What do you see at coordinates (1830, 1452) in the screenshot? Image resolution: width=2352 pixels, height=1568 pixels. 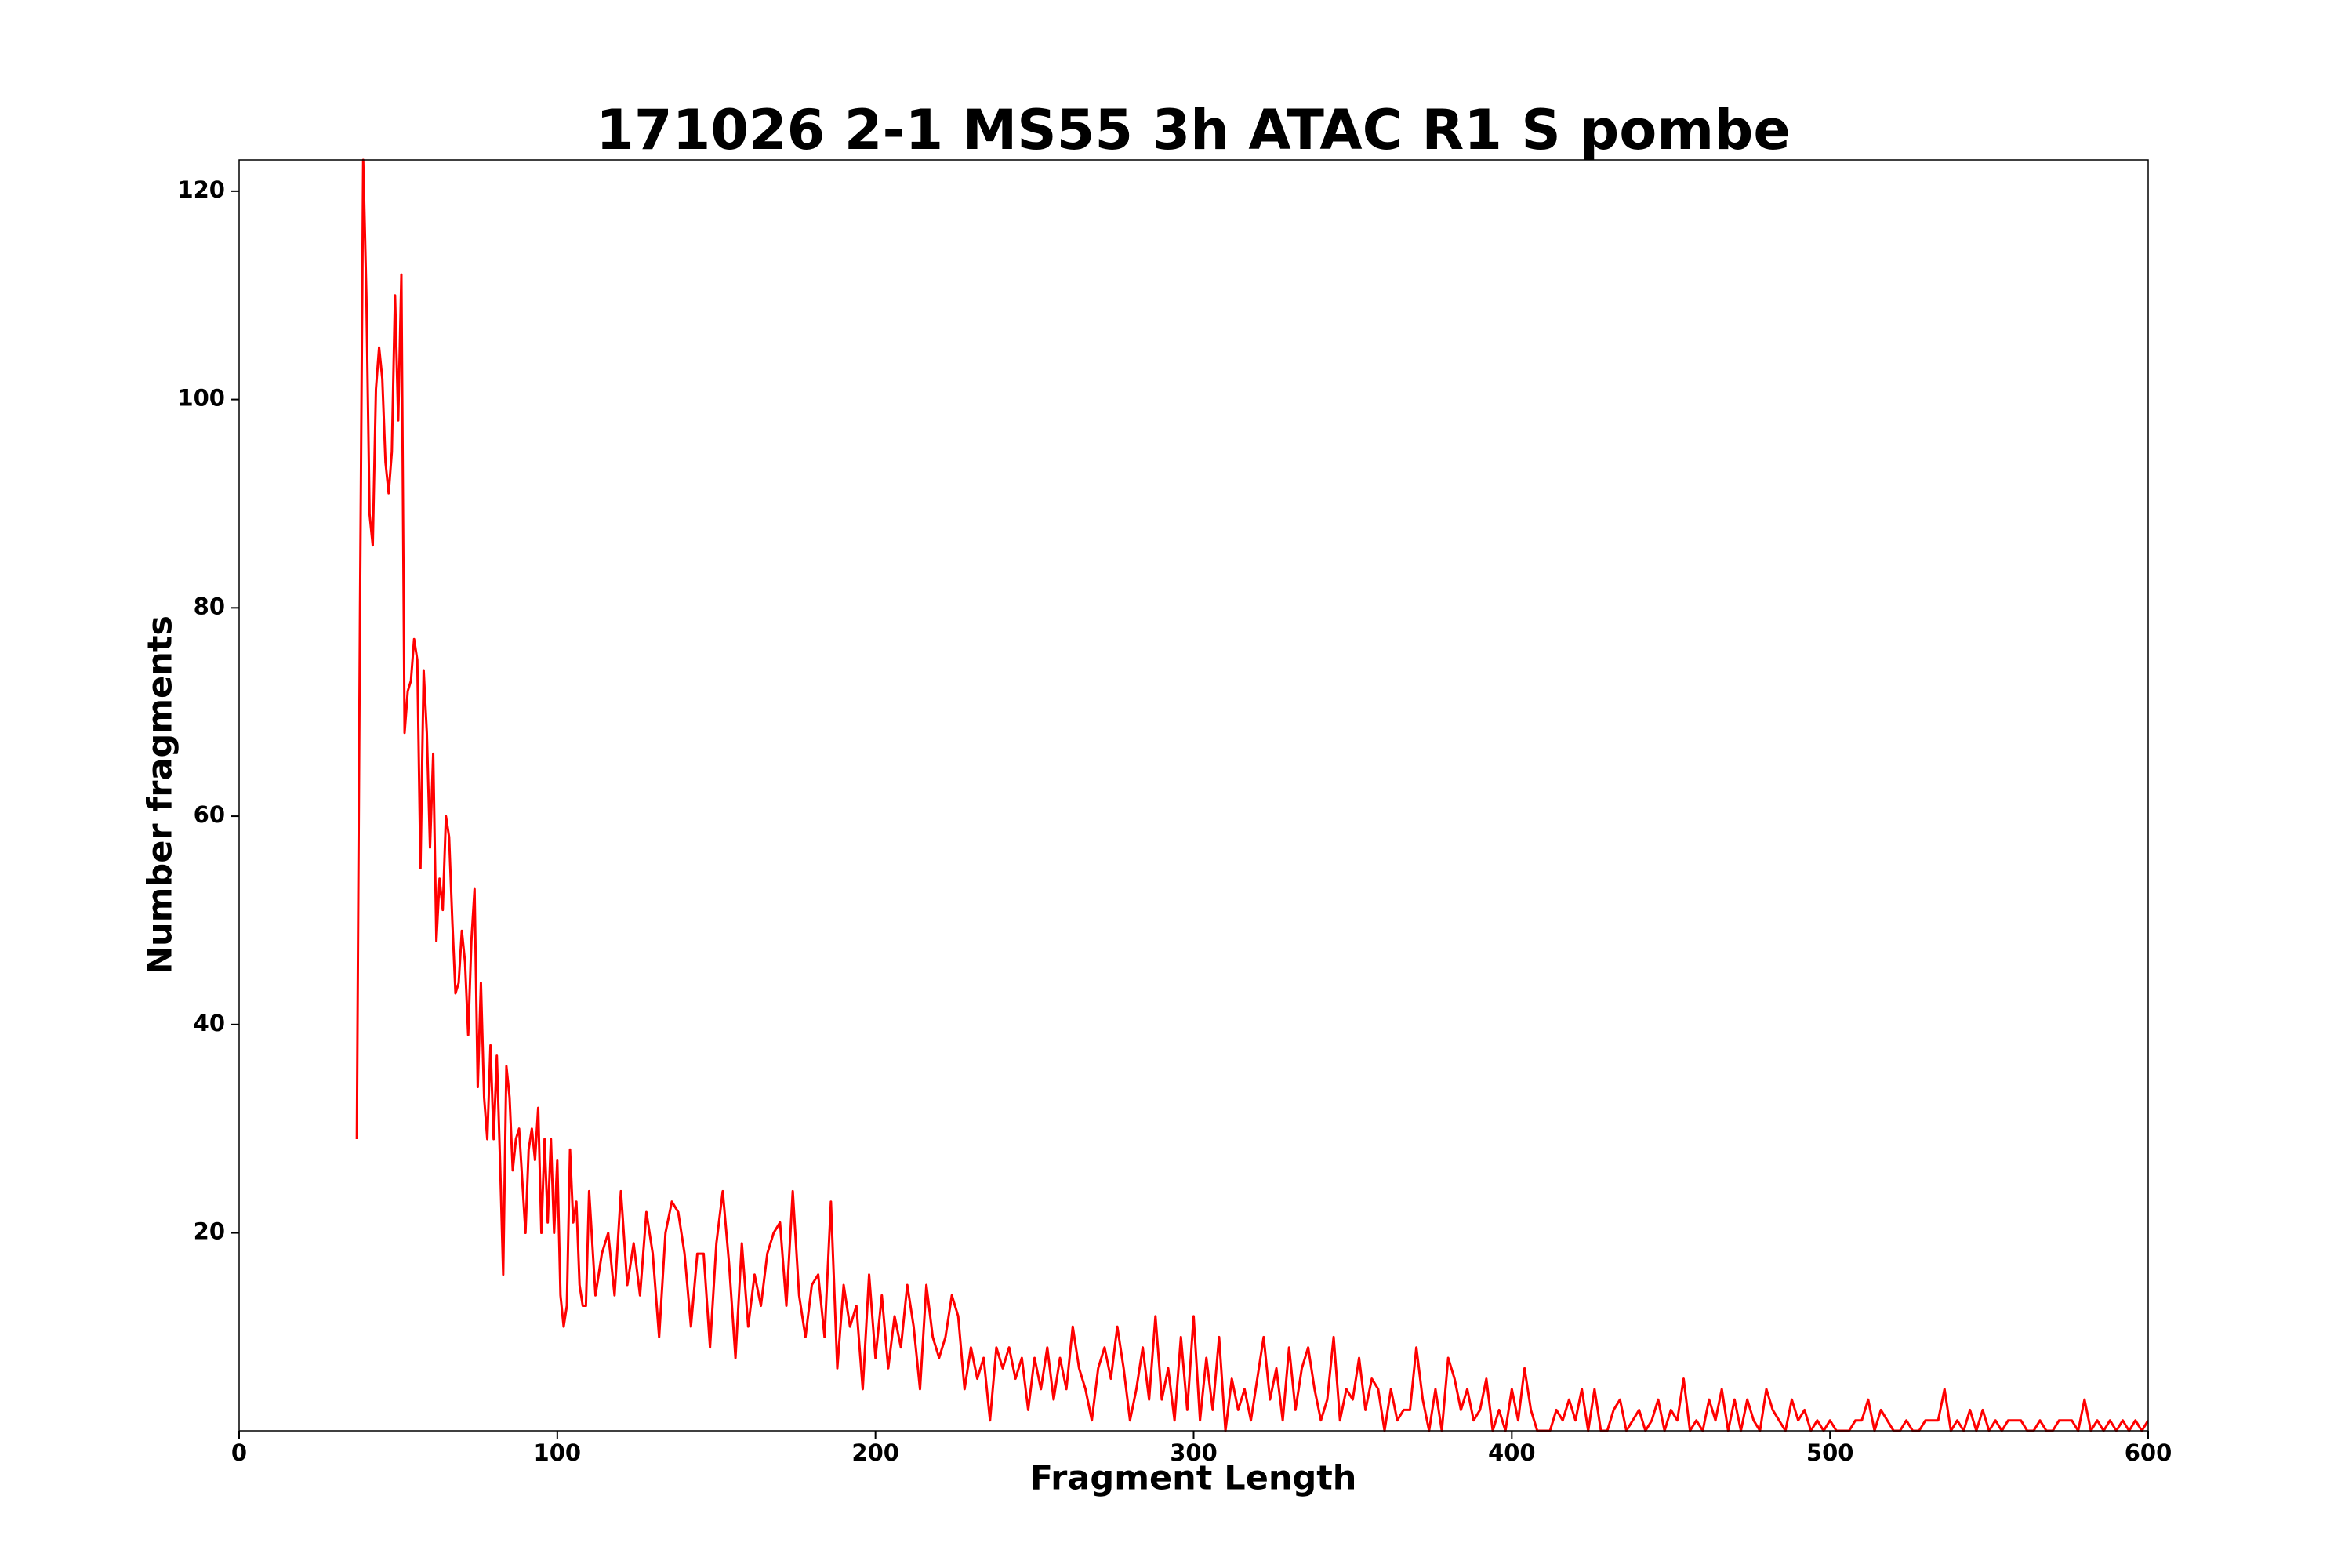 I see `x-tick-label: 500` at bounding box center [1830, 1452].